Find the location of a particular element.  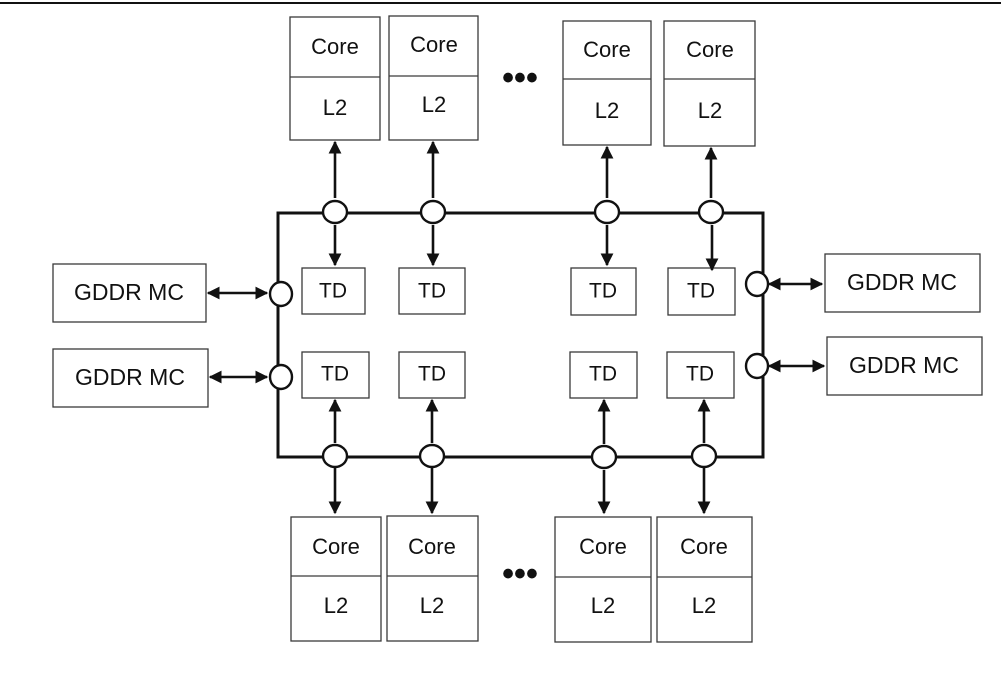

gddr-mc-left-bottom: GDDR MC is located at coordinates (130, 378).